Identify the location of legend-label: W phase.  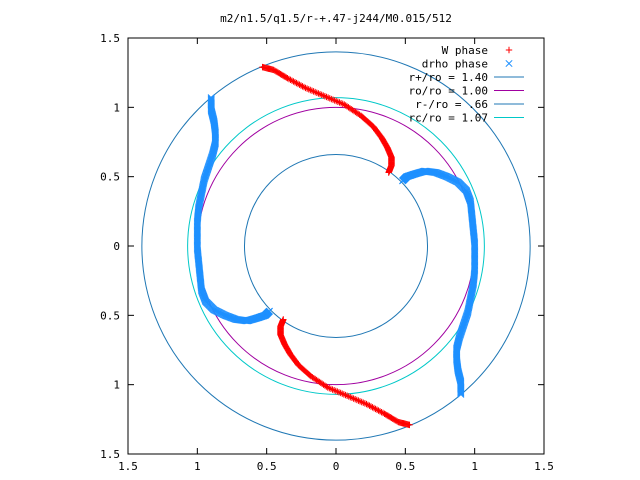
(465, 50).